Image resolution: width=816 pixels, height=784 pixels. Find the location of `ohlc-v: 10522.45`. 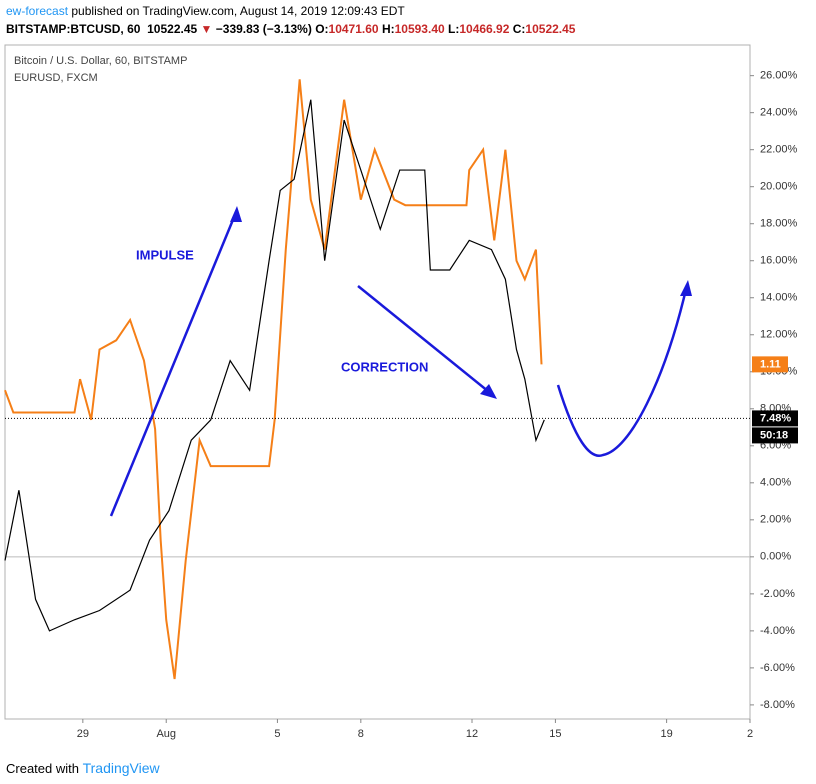

ohlc-v: 10522.45 is located at coordinates (550, 29).